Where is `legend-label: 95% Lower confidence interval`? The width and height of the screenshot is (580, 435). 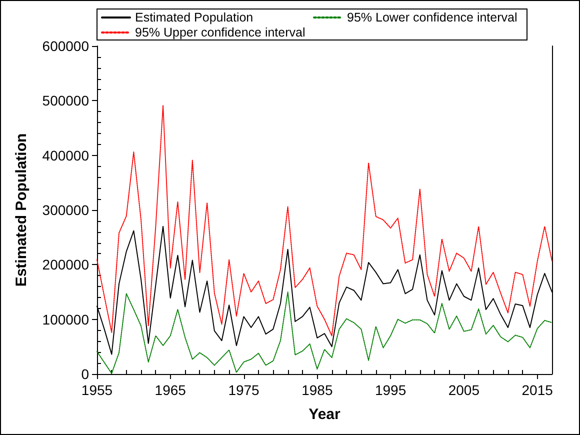
legend-label: 95% Lower confidence interval is located at coordinates (432, 17).